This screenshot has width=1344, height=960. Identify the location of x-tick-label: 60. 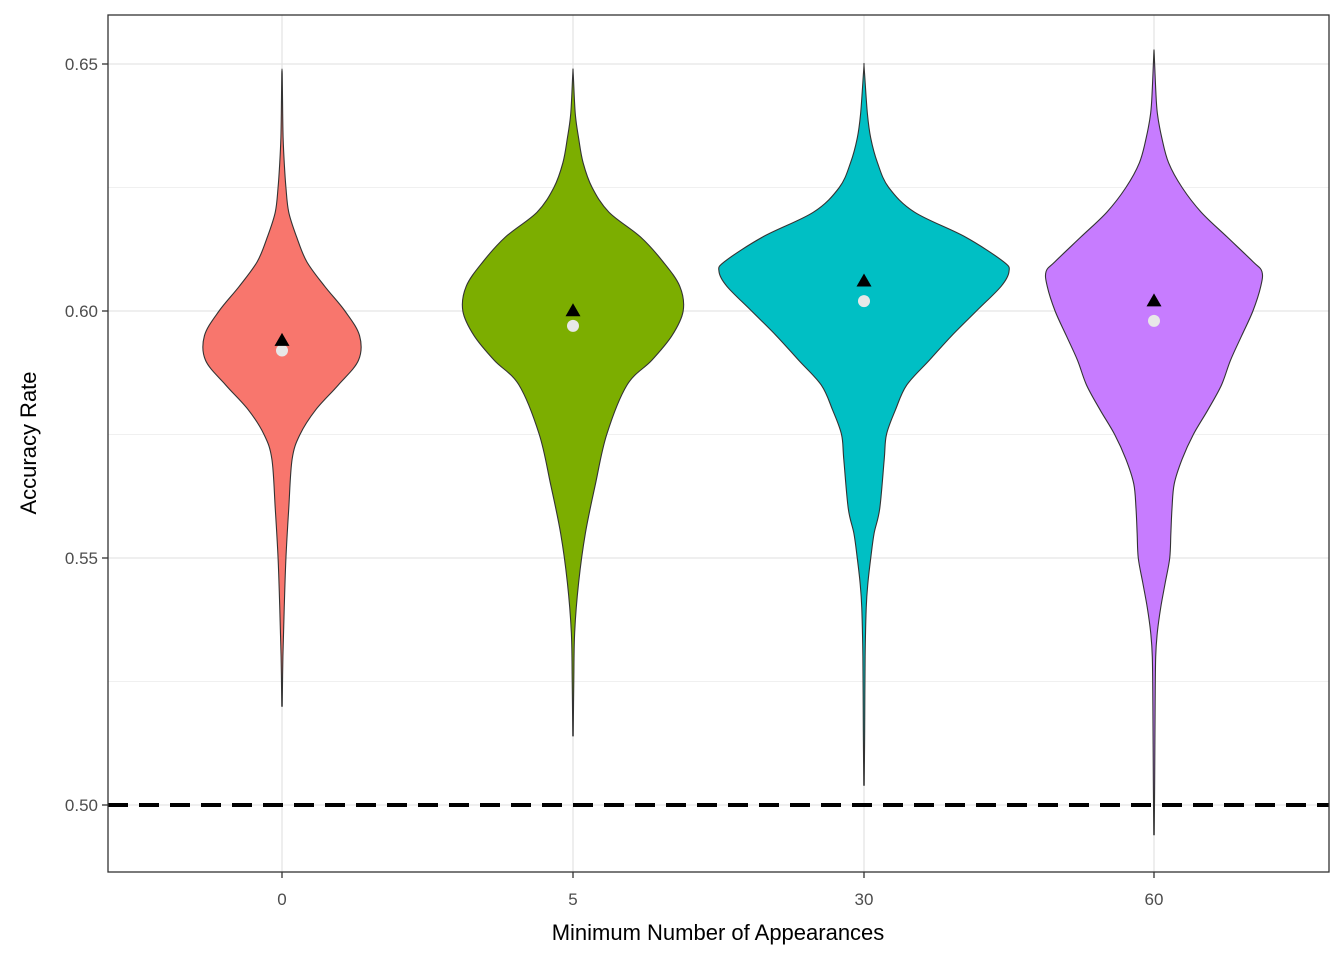
(1154, 899).